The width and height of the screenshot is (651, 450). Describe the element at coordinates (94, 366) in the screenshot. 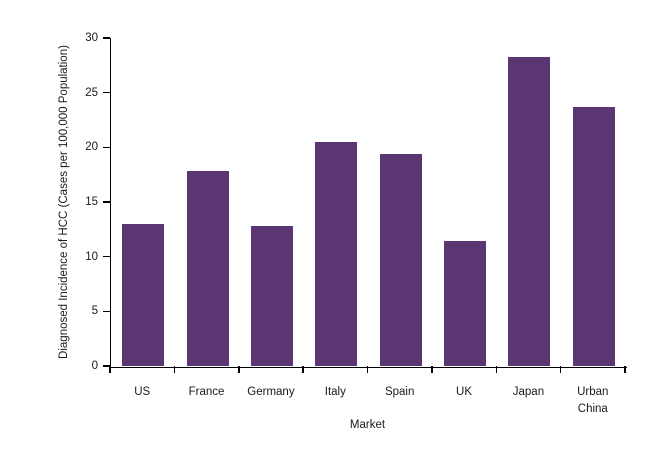

I see `y-tick-label: 0` at that location.